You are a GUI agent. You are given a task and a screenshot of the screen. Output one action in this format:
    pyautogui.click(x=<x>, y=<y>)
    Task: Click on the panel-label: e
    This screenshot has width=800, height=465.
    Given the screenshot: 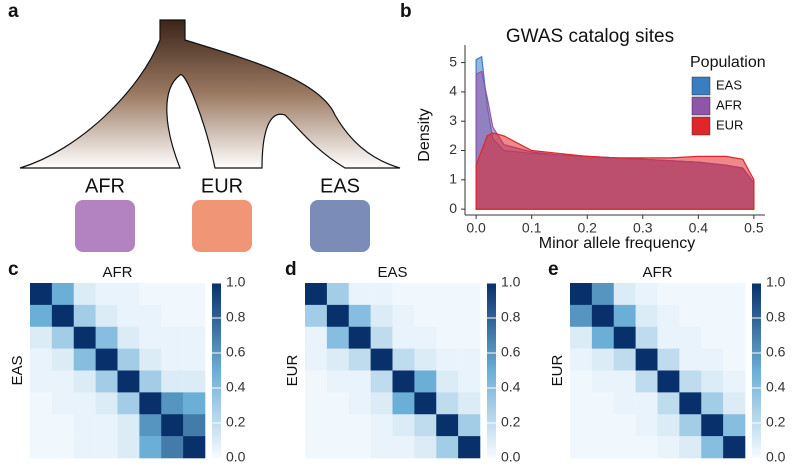 What is the action you would take?
    pyautogui.click(x=553, y=269)
    